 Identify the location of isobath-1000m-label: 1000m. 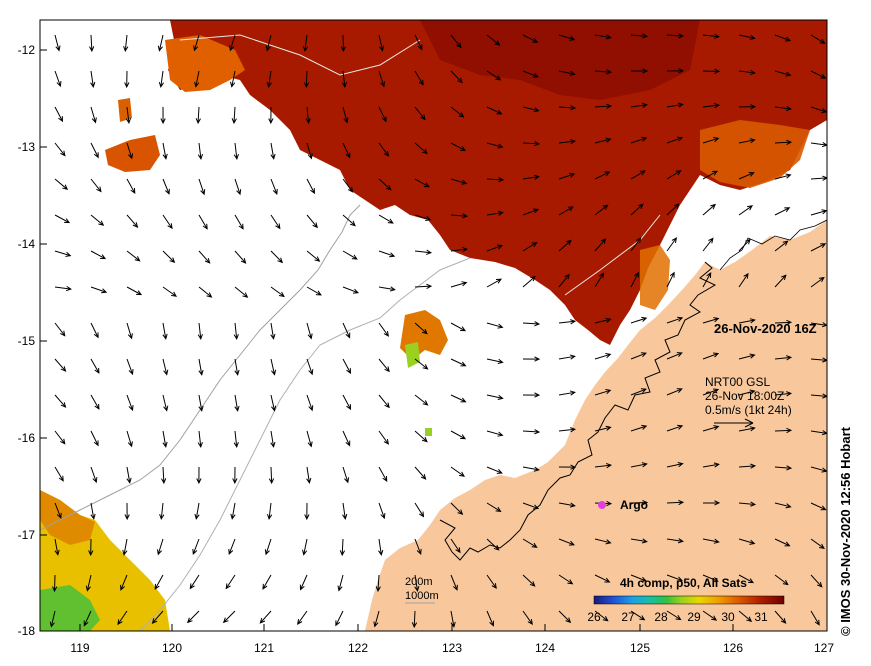
(422, 596).